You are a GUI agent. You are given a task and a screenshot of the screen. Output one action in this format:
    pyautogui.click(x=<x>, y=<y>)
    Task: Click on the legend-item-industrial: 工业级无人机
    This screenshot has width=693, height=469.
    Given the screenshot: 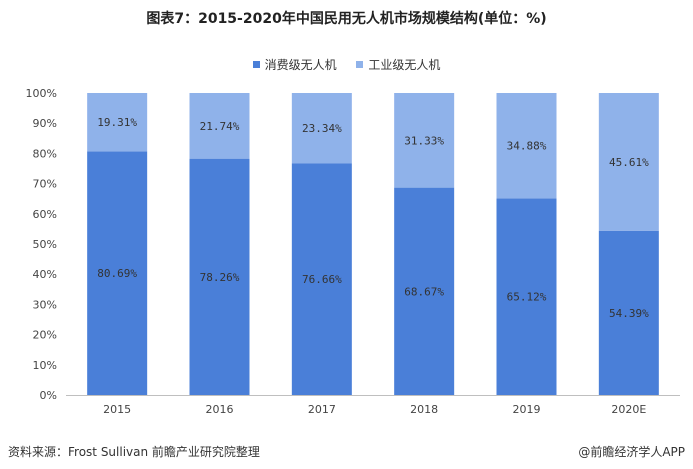 What is the action you would take?
    pyautogui.click(x=398, y=64)
    